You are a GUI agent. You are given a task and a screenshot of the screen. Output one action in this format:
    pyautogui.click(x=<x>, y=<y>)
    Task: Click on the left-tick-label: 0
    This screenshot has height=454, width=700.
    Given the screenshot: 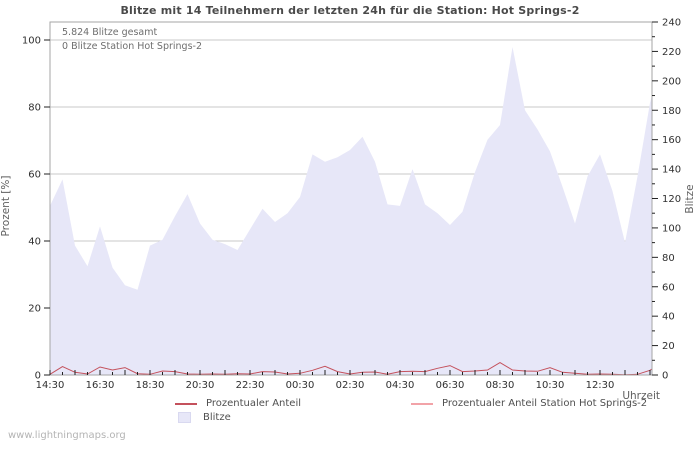 What is the action you would take?
    pyautogui.click(x=38, y=376)
    